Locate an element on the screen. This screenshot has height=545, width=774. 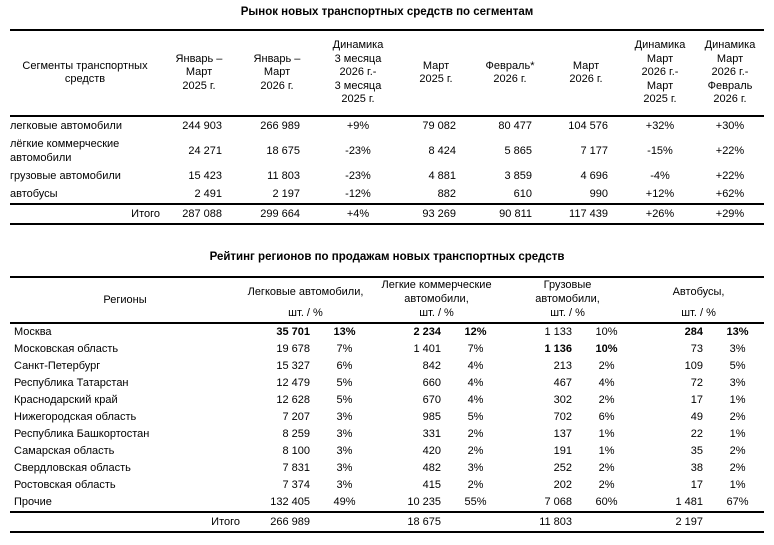
value-cell: 660 is located at coordinates (432, 383).